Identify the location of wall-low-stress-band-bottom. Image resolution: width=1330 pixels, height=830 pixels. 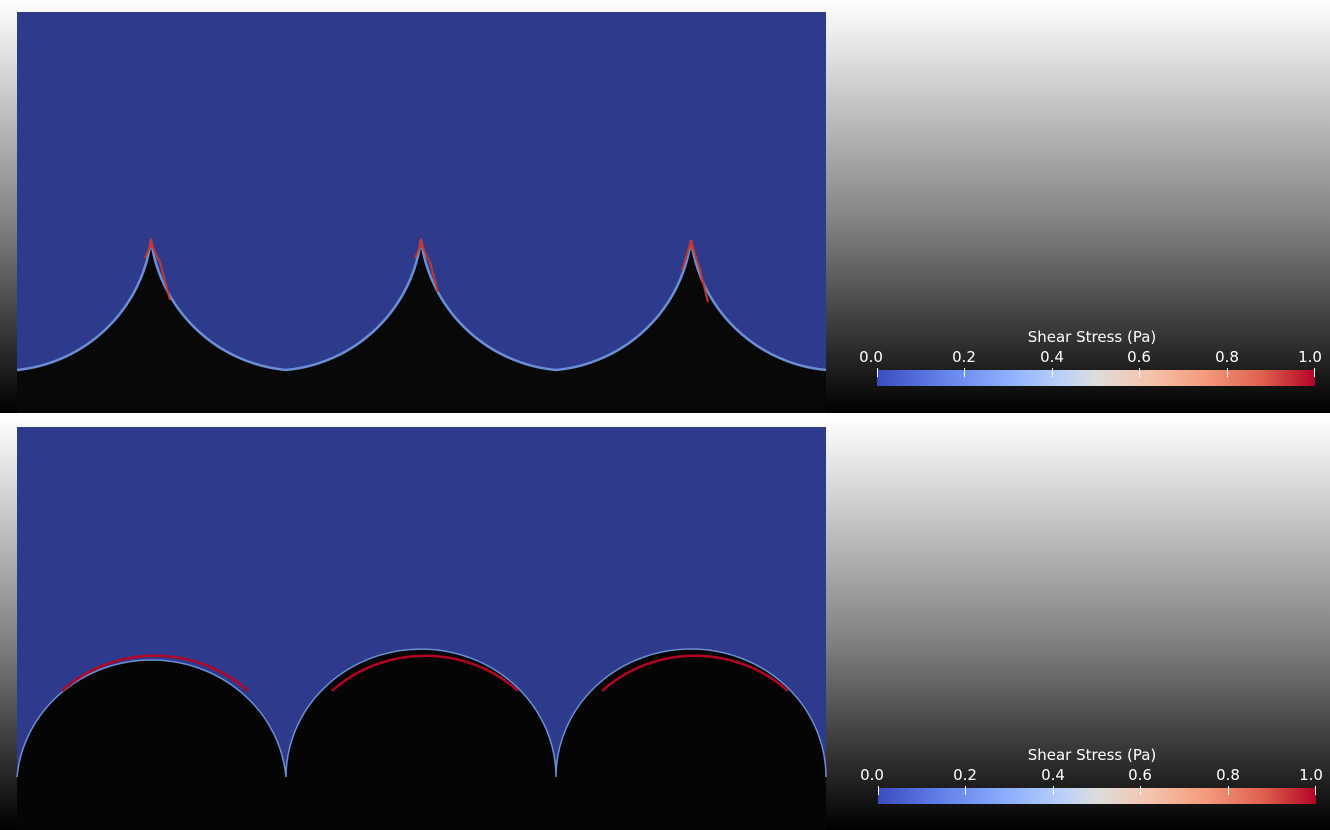
(421, 713).